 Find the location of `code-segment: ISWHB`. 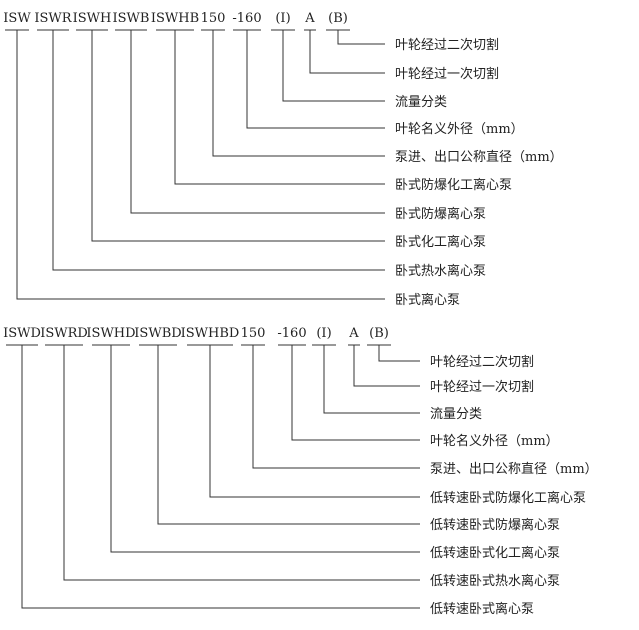

code-segment: ISWHB is located at coordinates (175, 18).